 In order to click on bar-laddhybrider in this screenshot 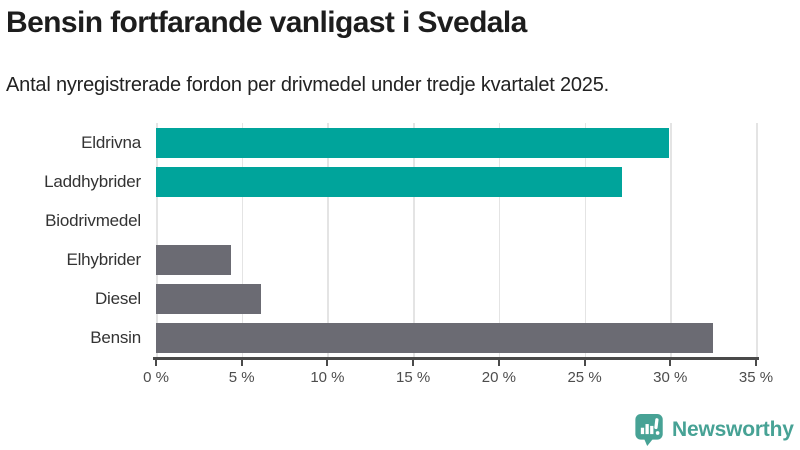, I will do `click(389, 181)`.